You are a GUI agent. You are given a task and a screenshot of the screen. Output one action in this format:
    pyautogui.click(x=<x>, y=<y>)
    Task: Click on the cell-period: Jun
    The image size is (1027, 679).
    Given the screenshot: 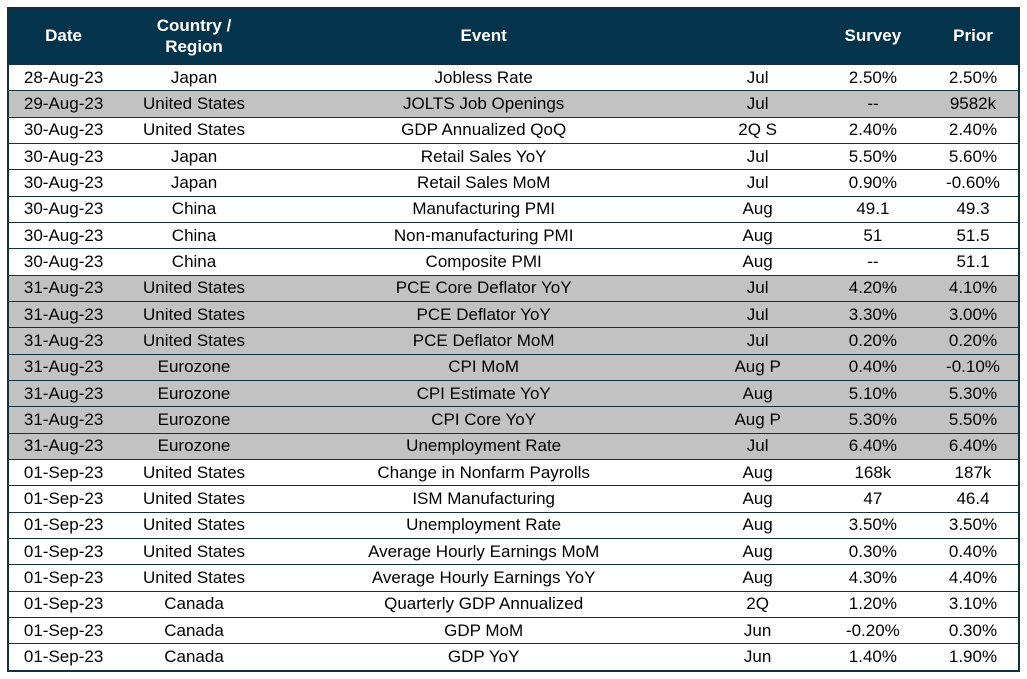 What is the action you would take?
    pyautogui.click(x=757, y=657)
    